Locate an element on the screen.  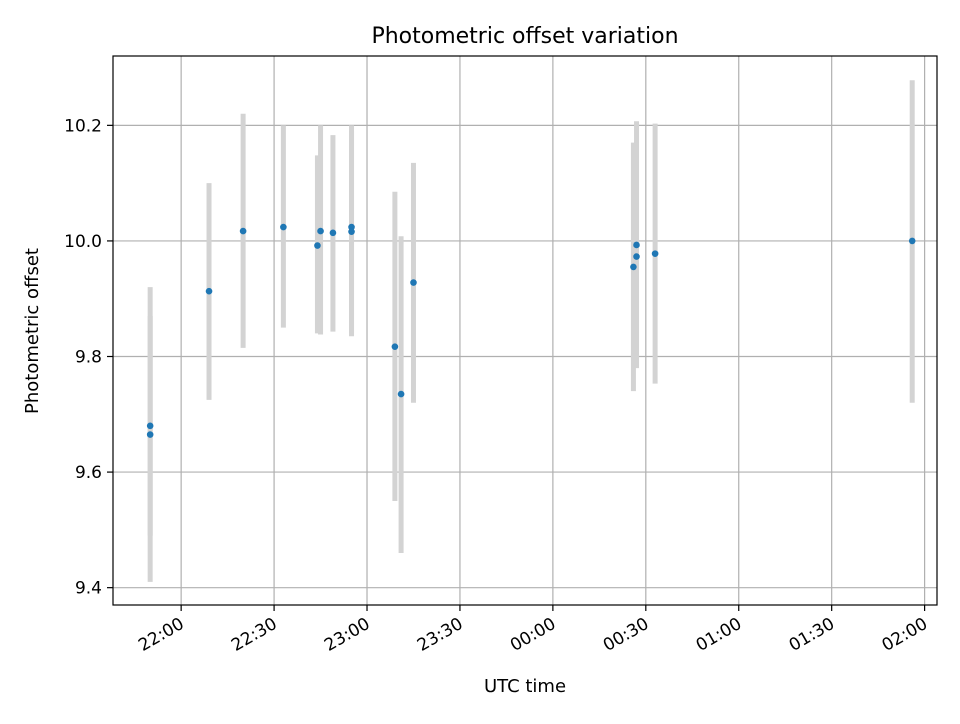
y-tick-label: 9.8 is located at coordinates (88, 358).